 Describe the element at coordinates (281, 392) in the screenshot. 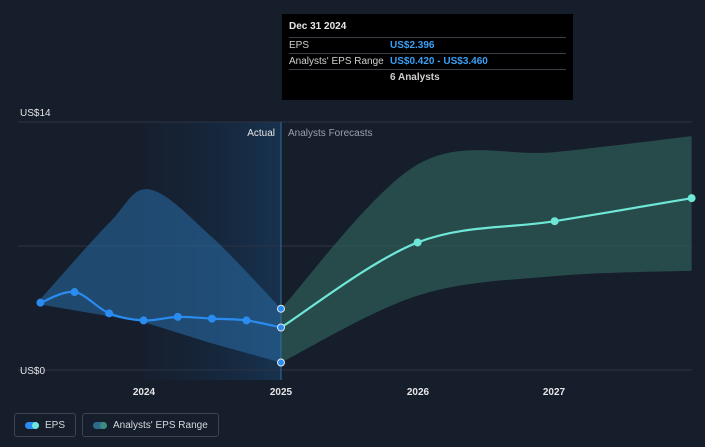

I see `x-tick-2025: 2025` at that location.